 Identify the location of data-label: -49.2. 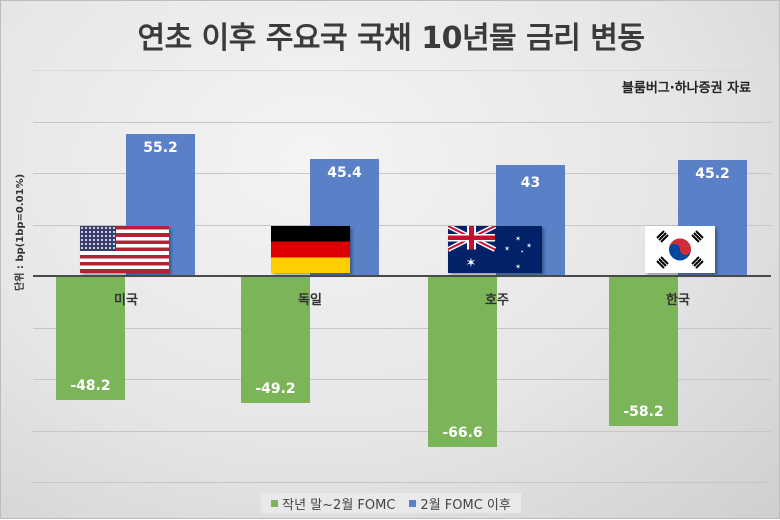
(275, 389).